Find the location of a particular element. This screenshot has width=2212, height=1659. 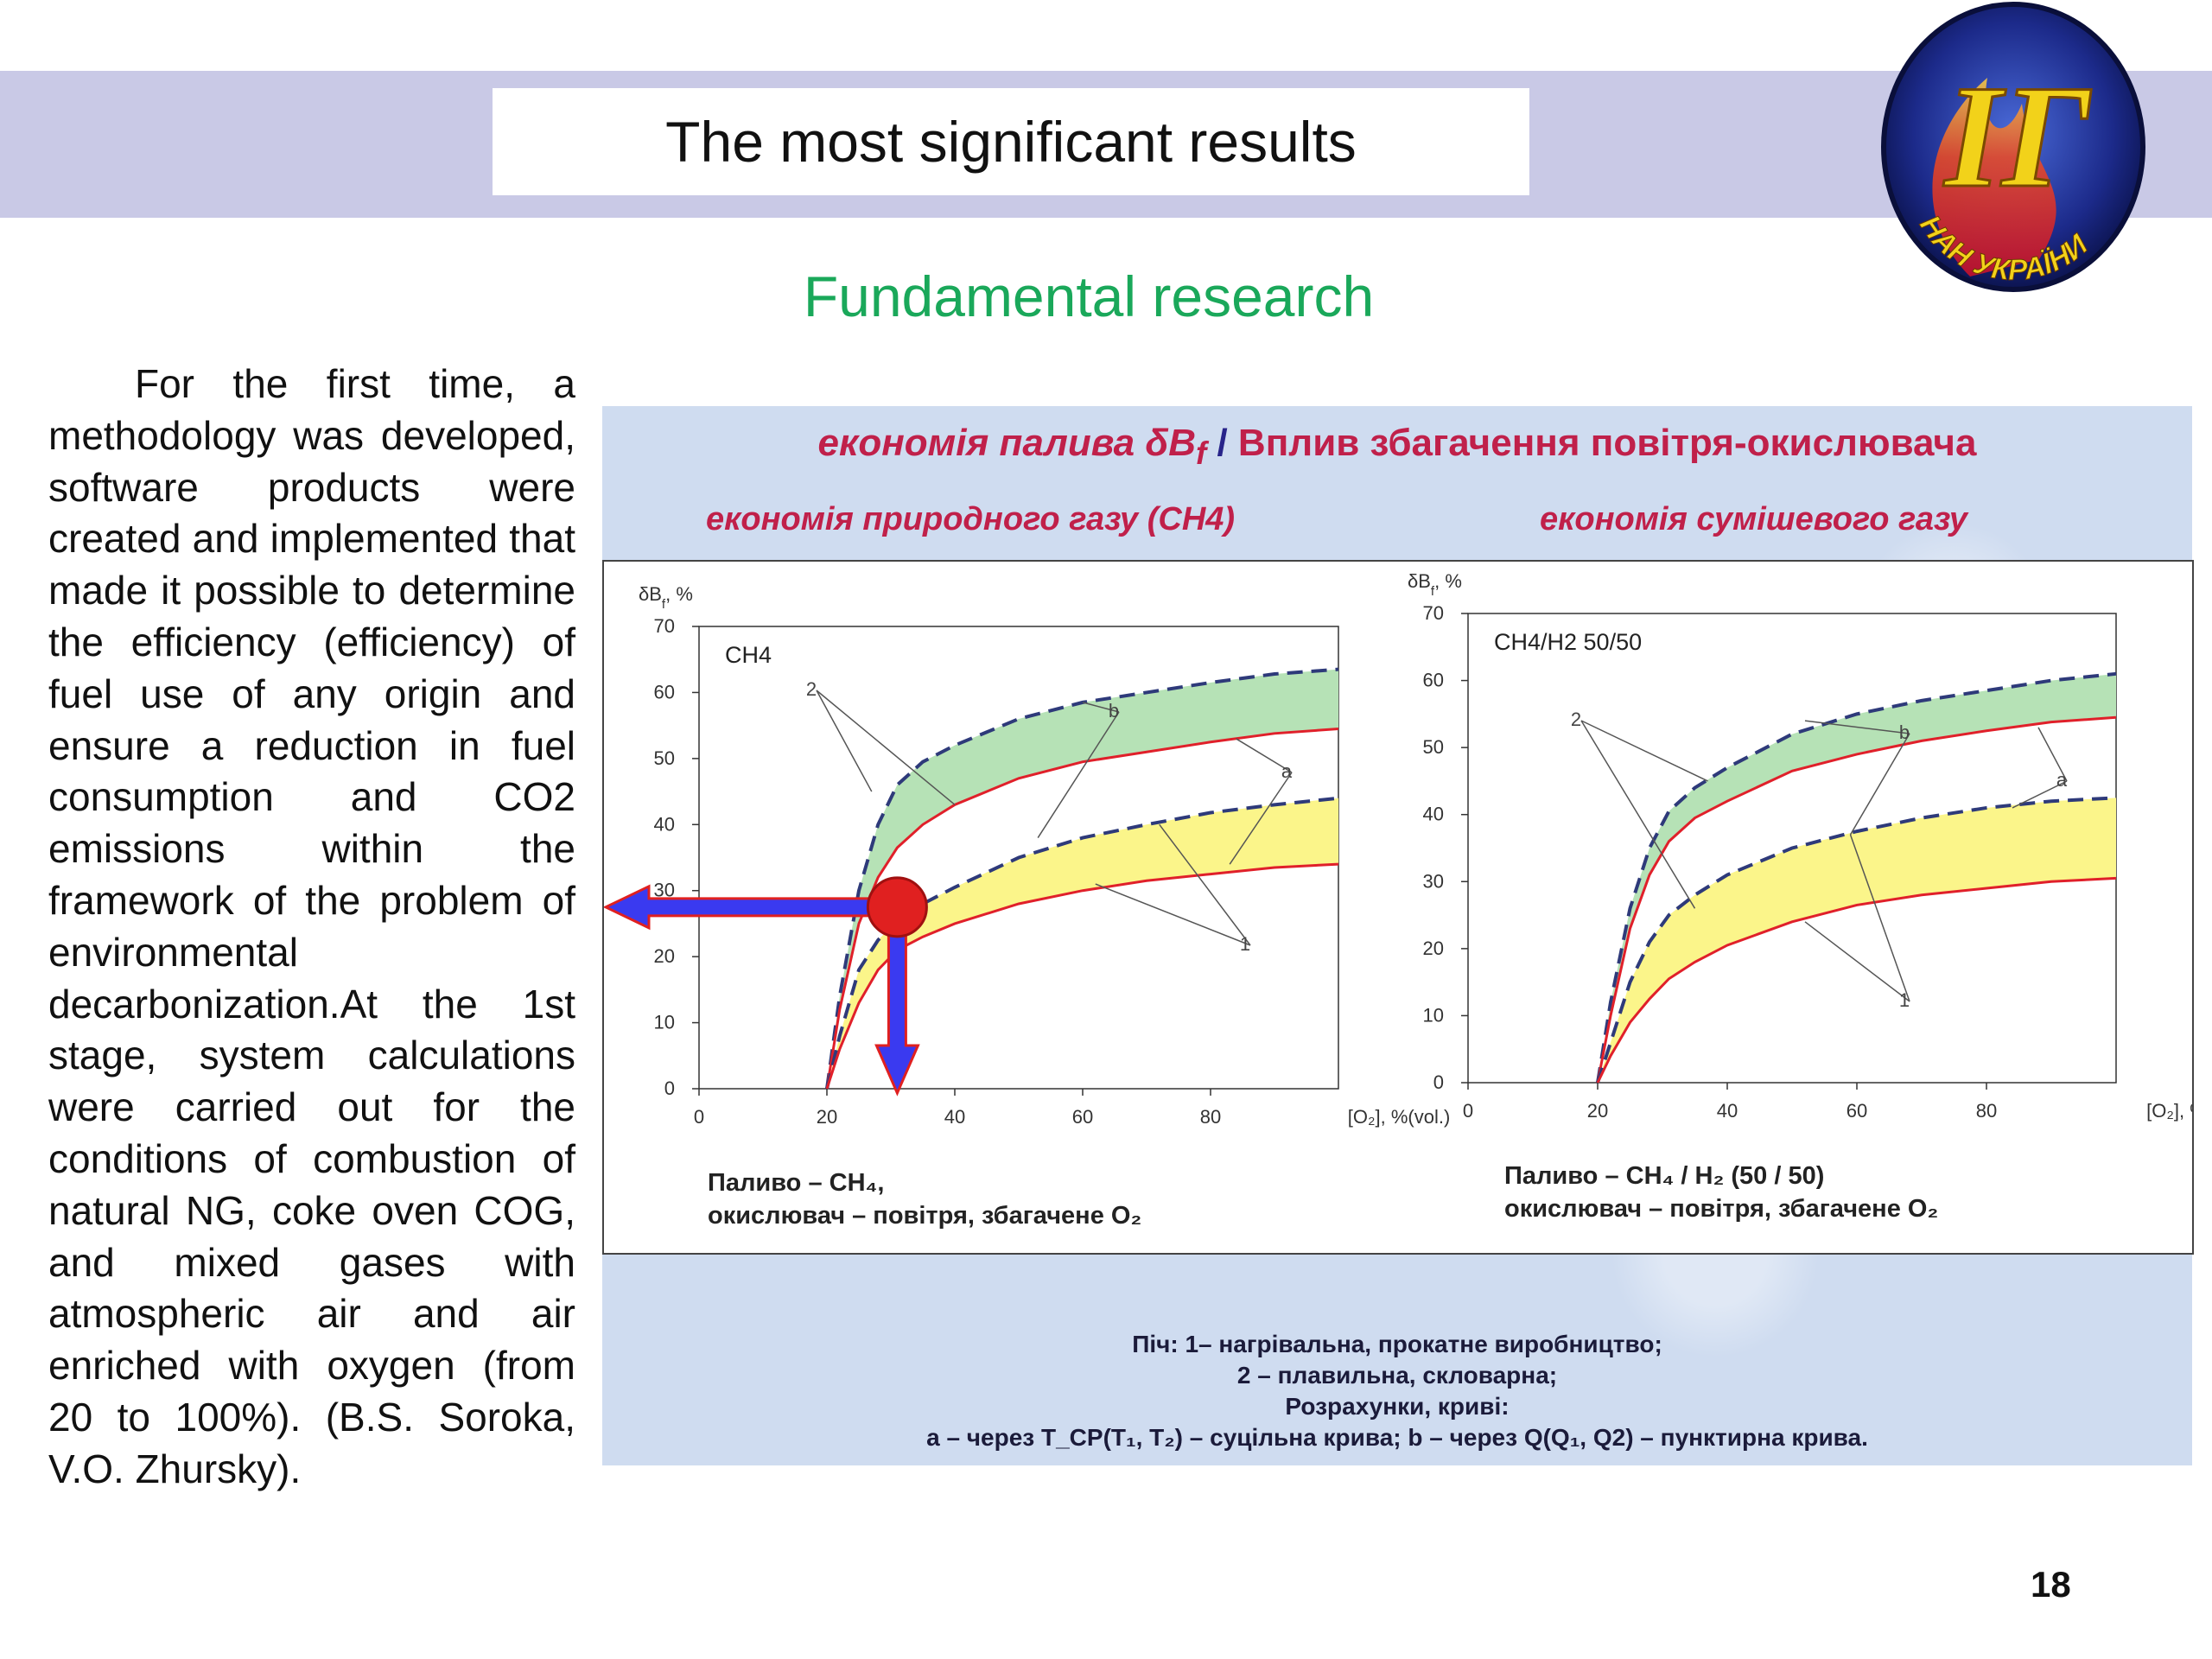

chart2-series-2-solid-line is located at coordinates (1856, 899).